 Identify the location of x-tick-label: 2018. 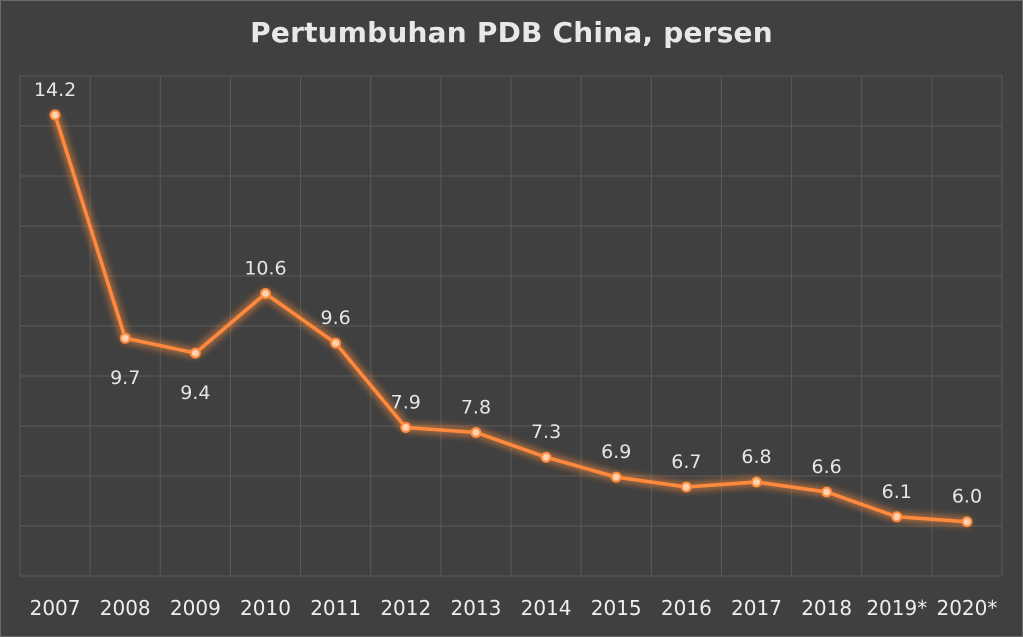
(826, 608).